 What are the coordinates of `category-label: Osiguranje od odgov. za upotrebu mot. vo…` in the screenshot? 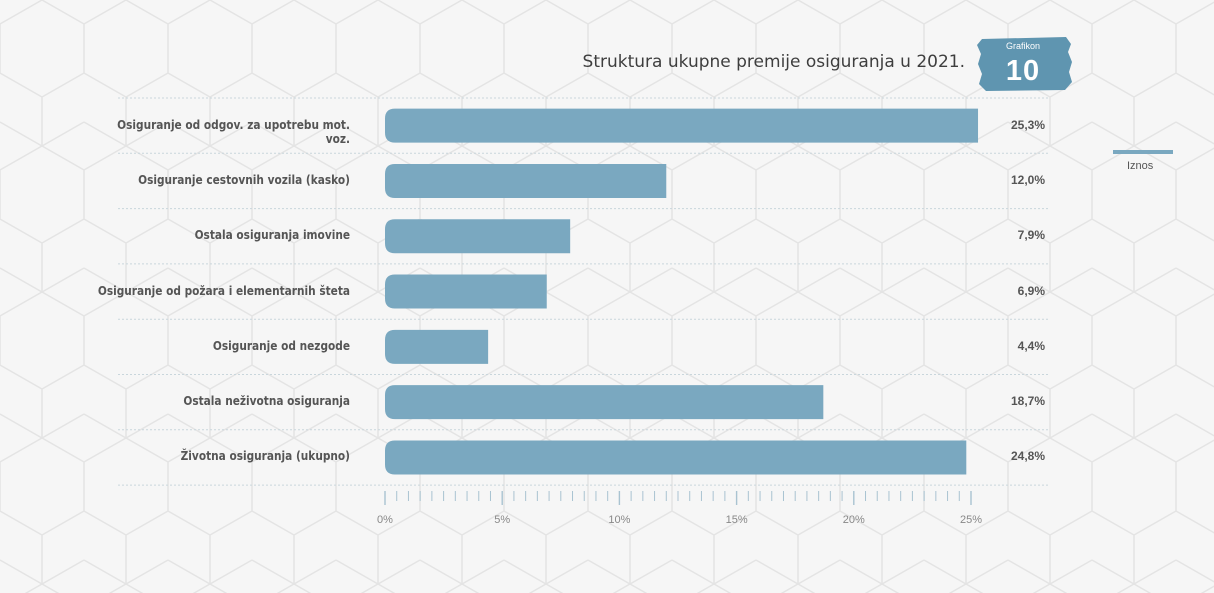 It's located at (233, 131).